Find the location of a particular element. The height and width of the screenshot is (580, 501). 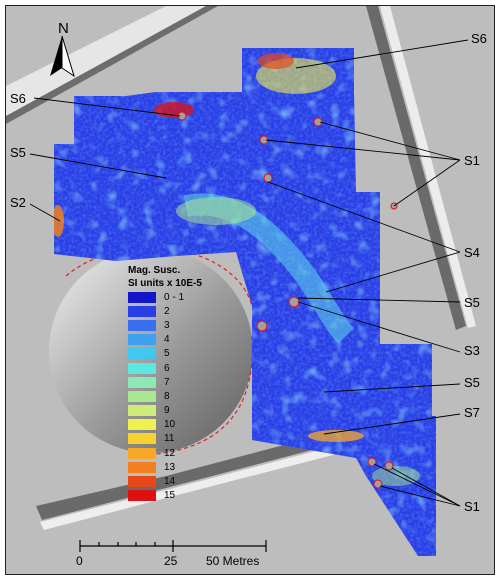

site-label-s4: S4 is located at coordinates (472, 252).